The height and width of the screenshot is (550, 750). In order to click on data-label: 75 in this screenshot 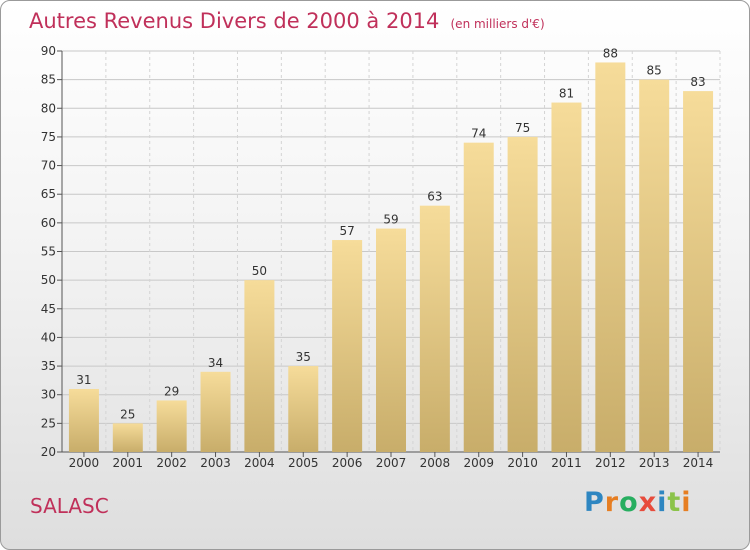, I will do `click(522, 128)`.